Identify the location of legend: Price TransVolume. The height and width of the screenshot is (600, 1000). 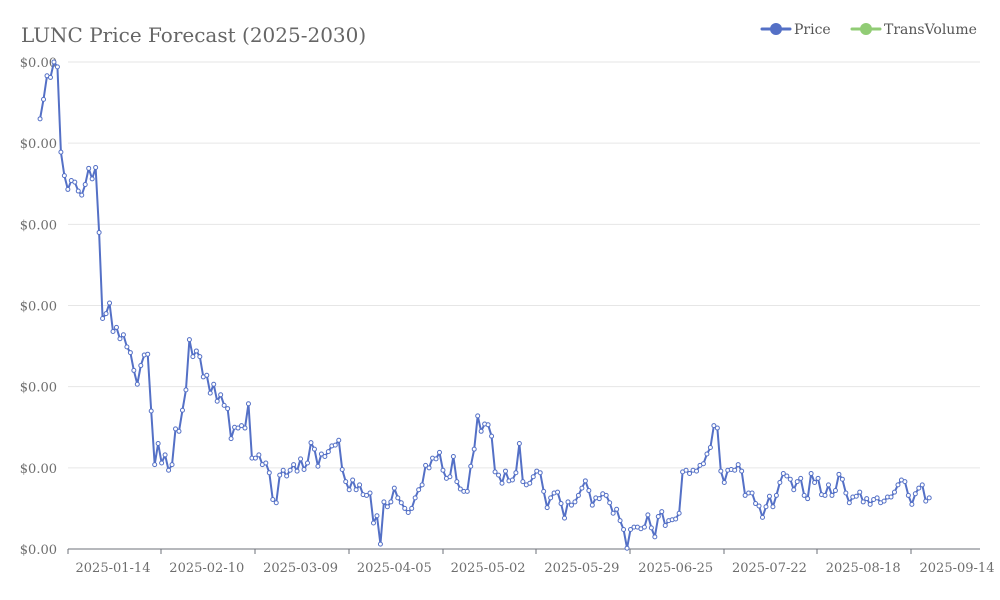
(868, 30).